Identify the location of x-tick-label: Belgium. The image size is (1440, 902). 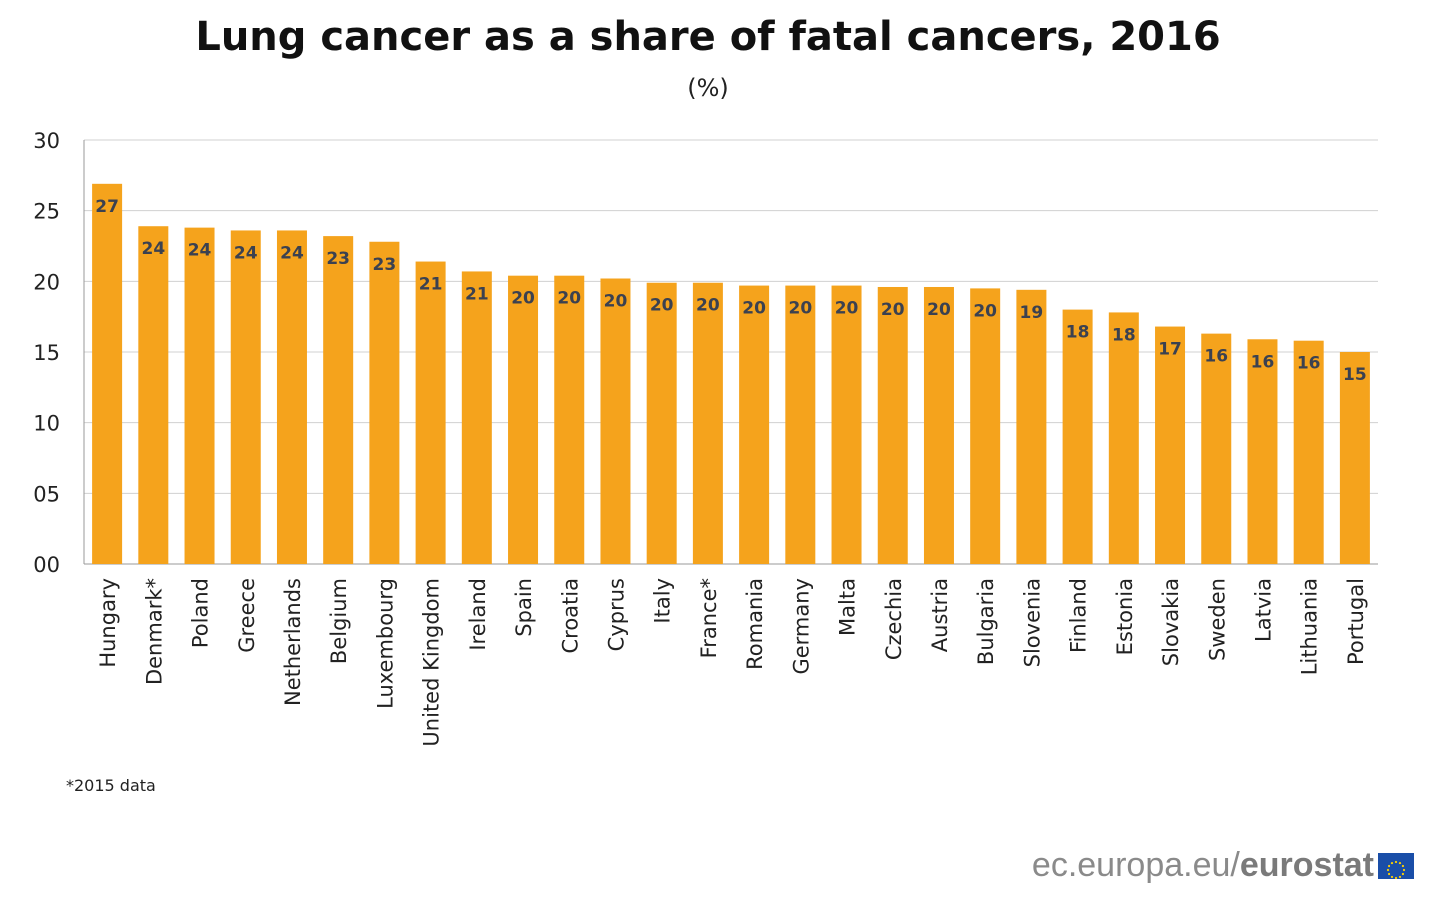
(339, 621).